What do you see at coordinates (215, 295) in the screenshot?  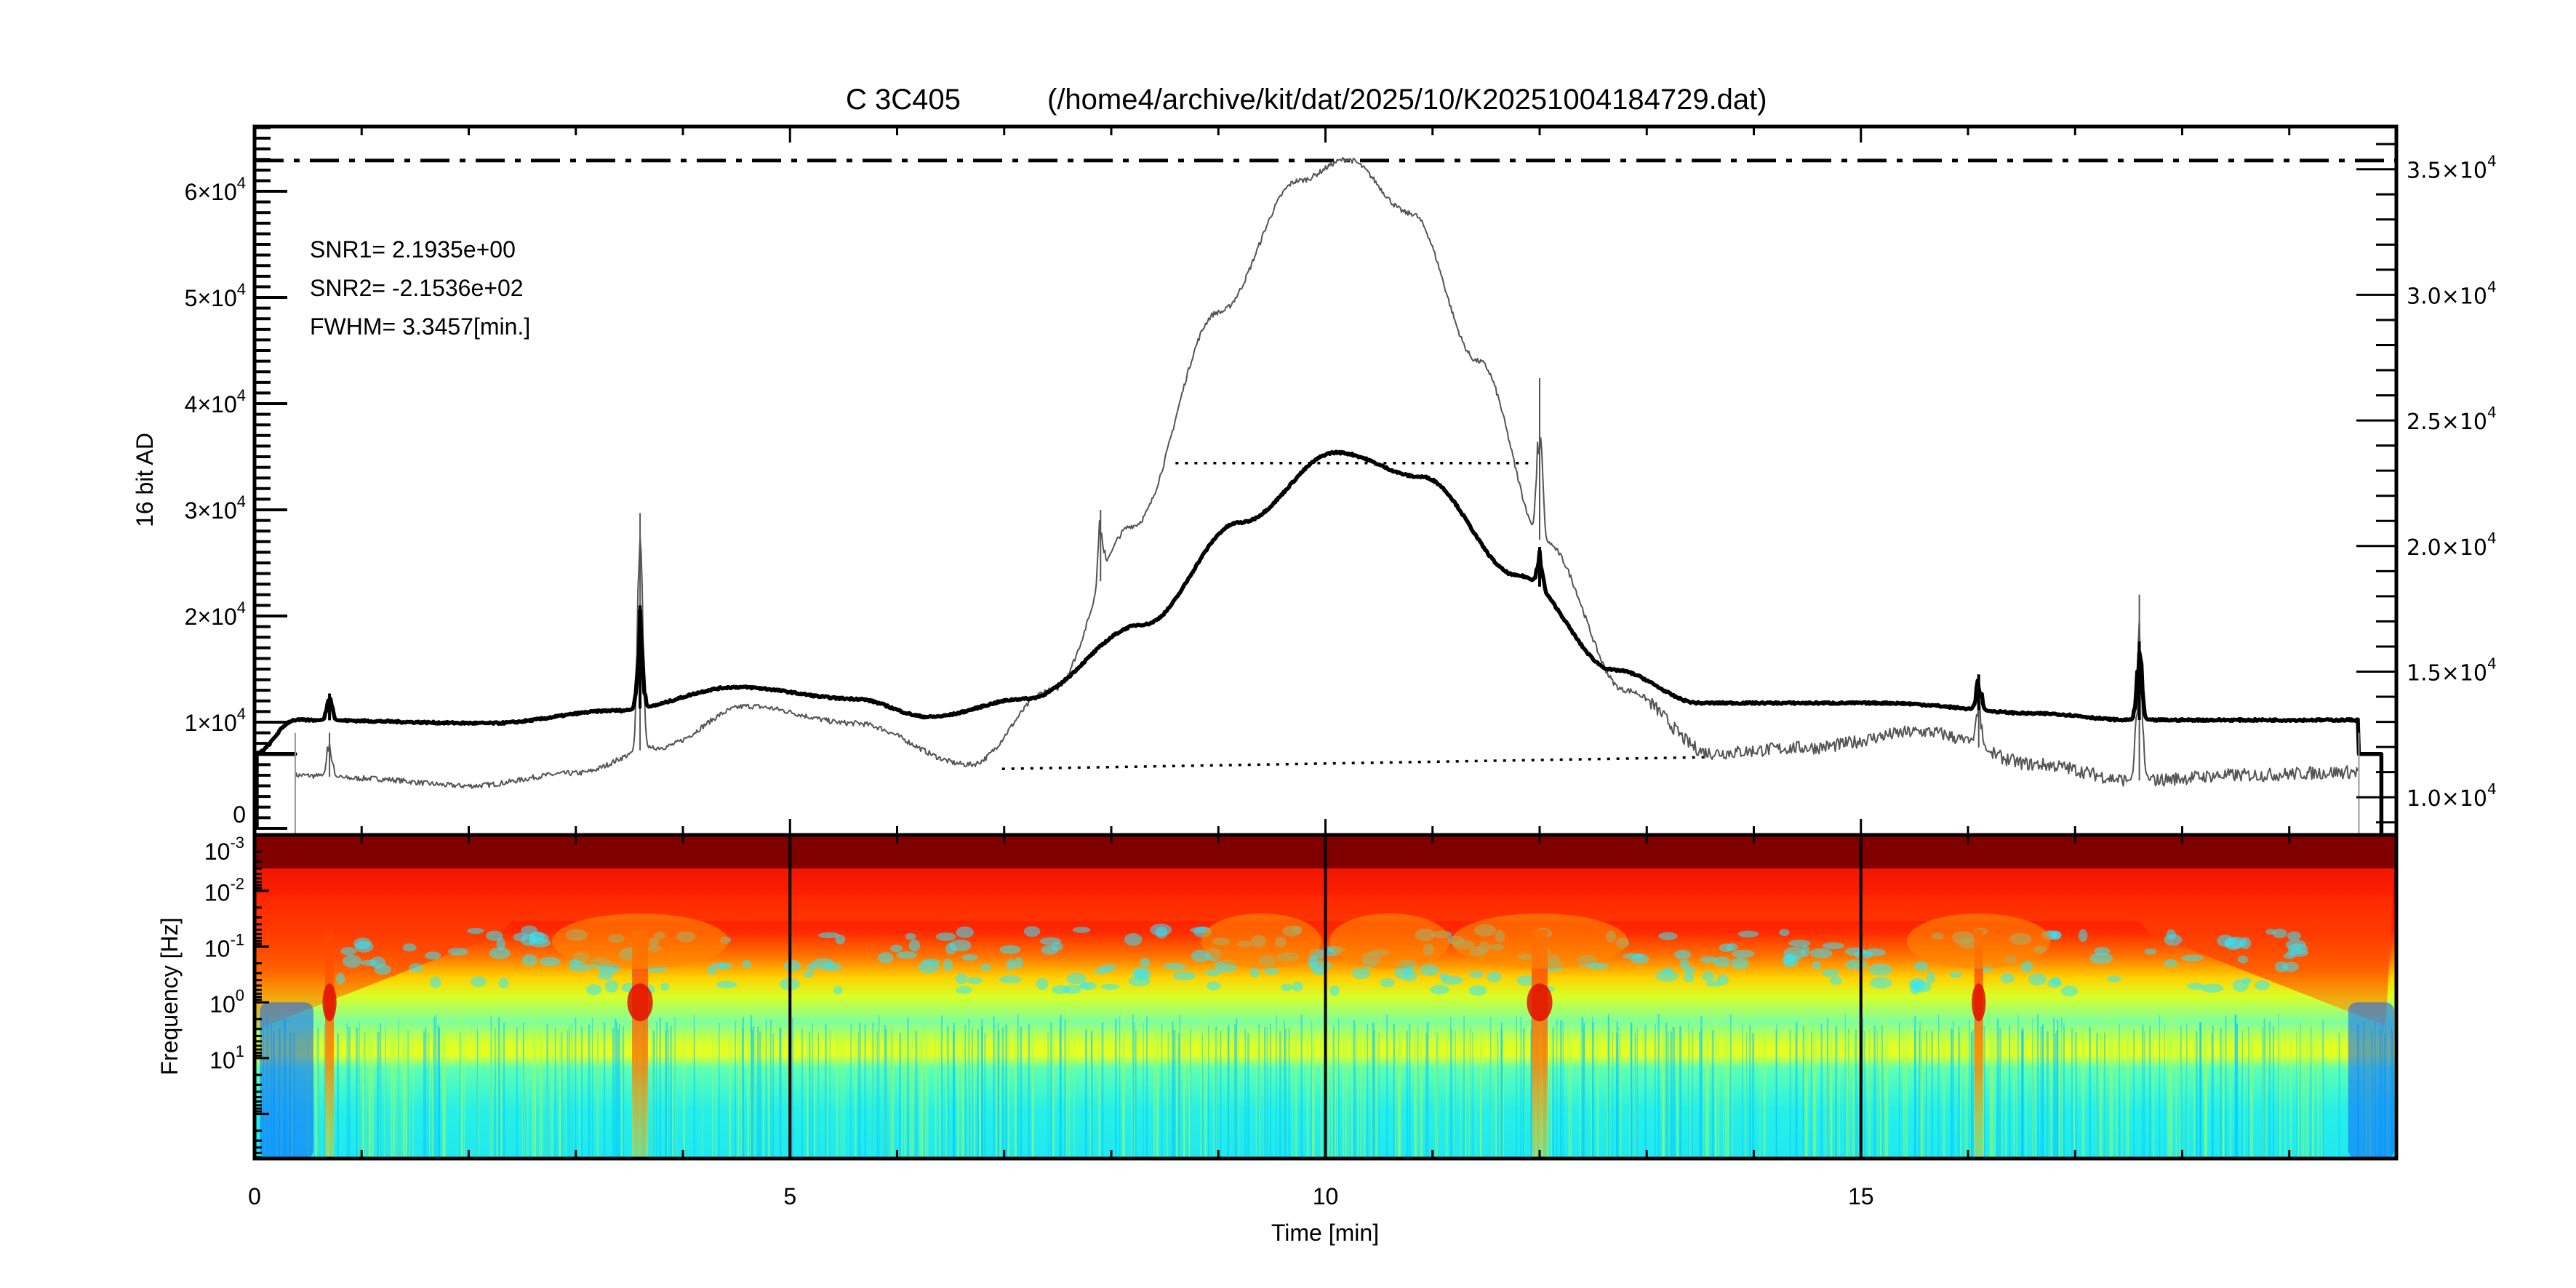 I see `y-tick-label-left: 5×10⁴` at bounding box center [215, 295].